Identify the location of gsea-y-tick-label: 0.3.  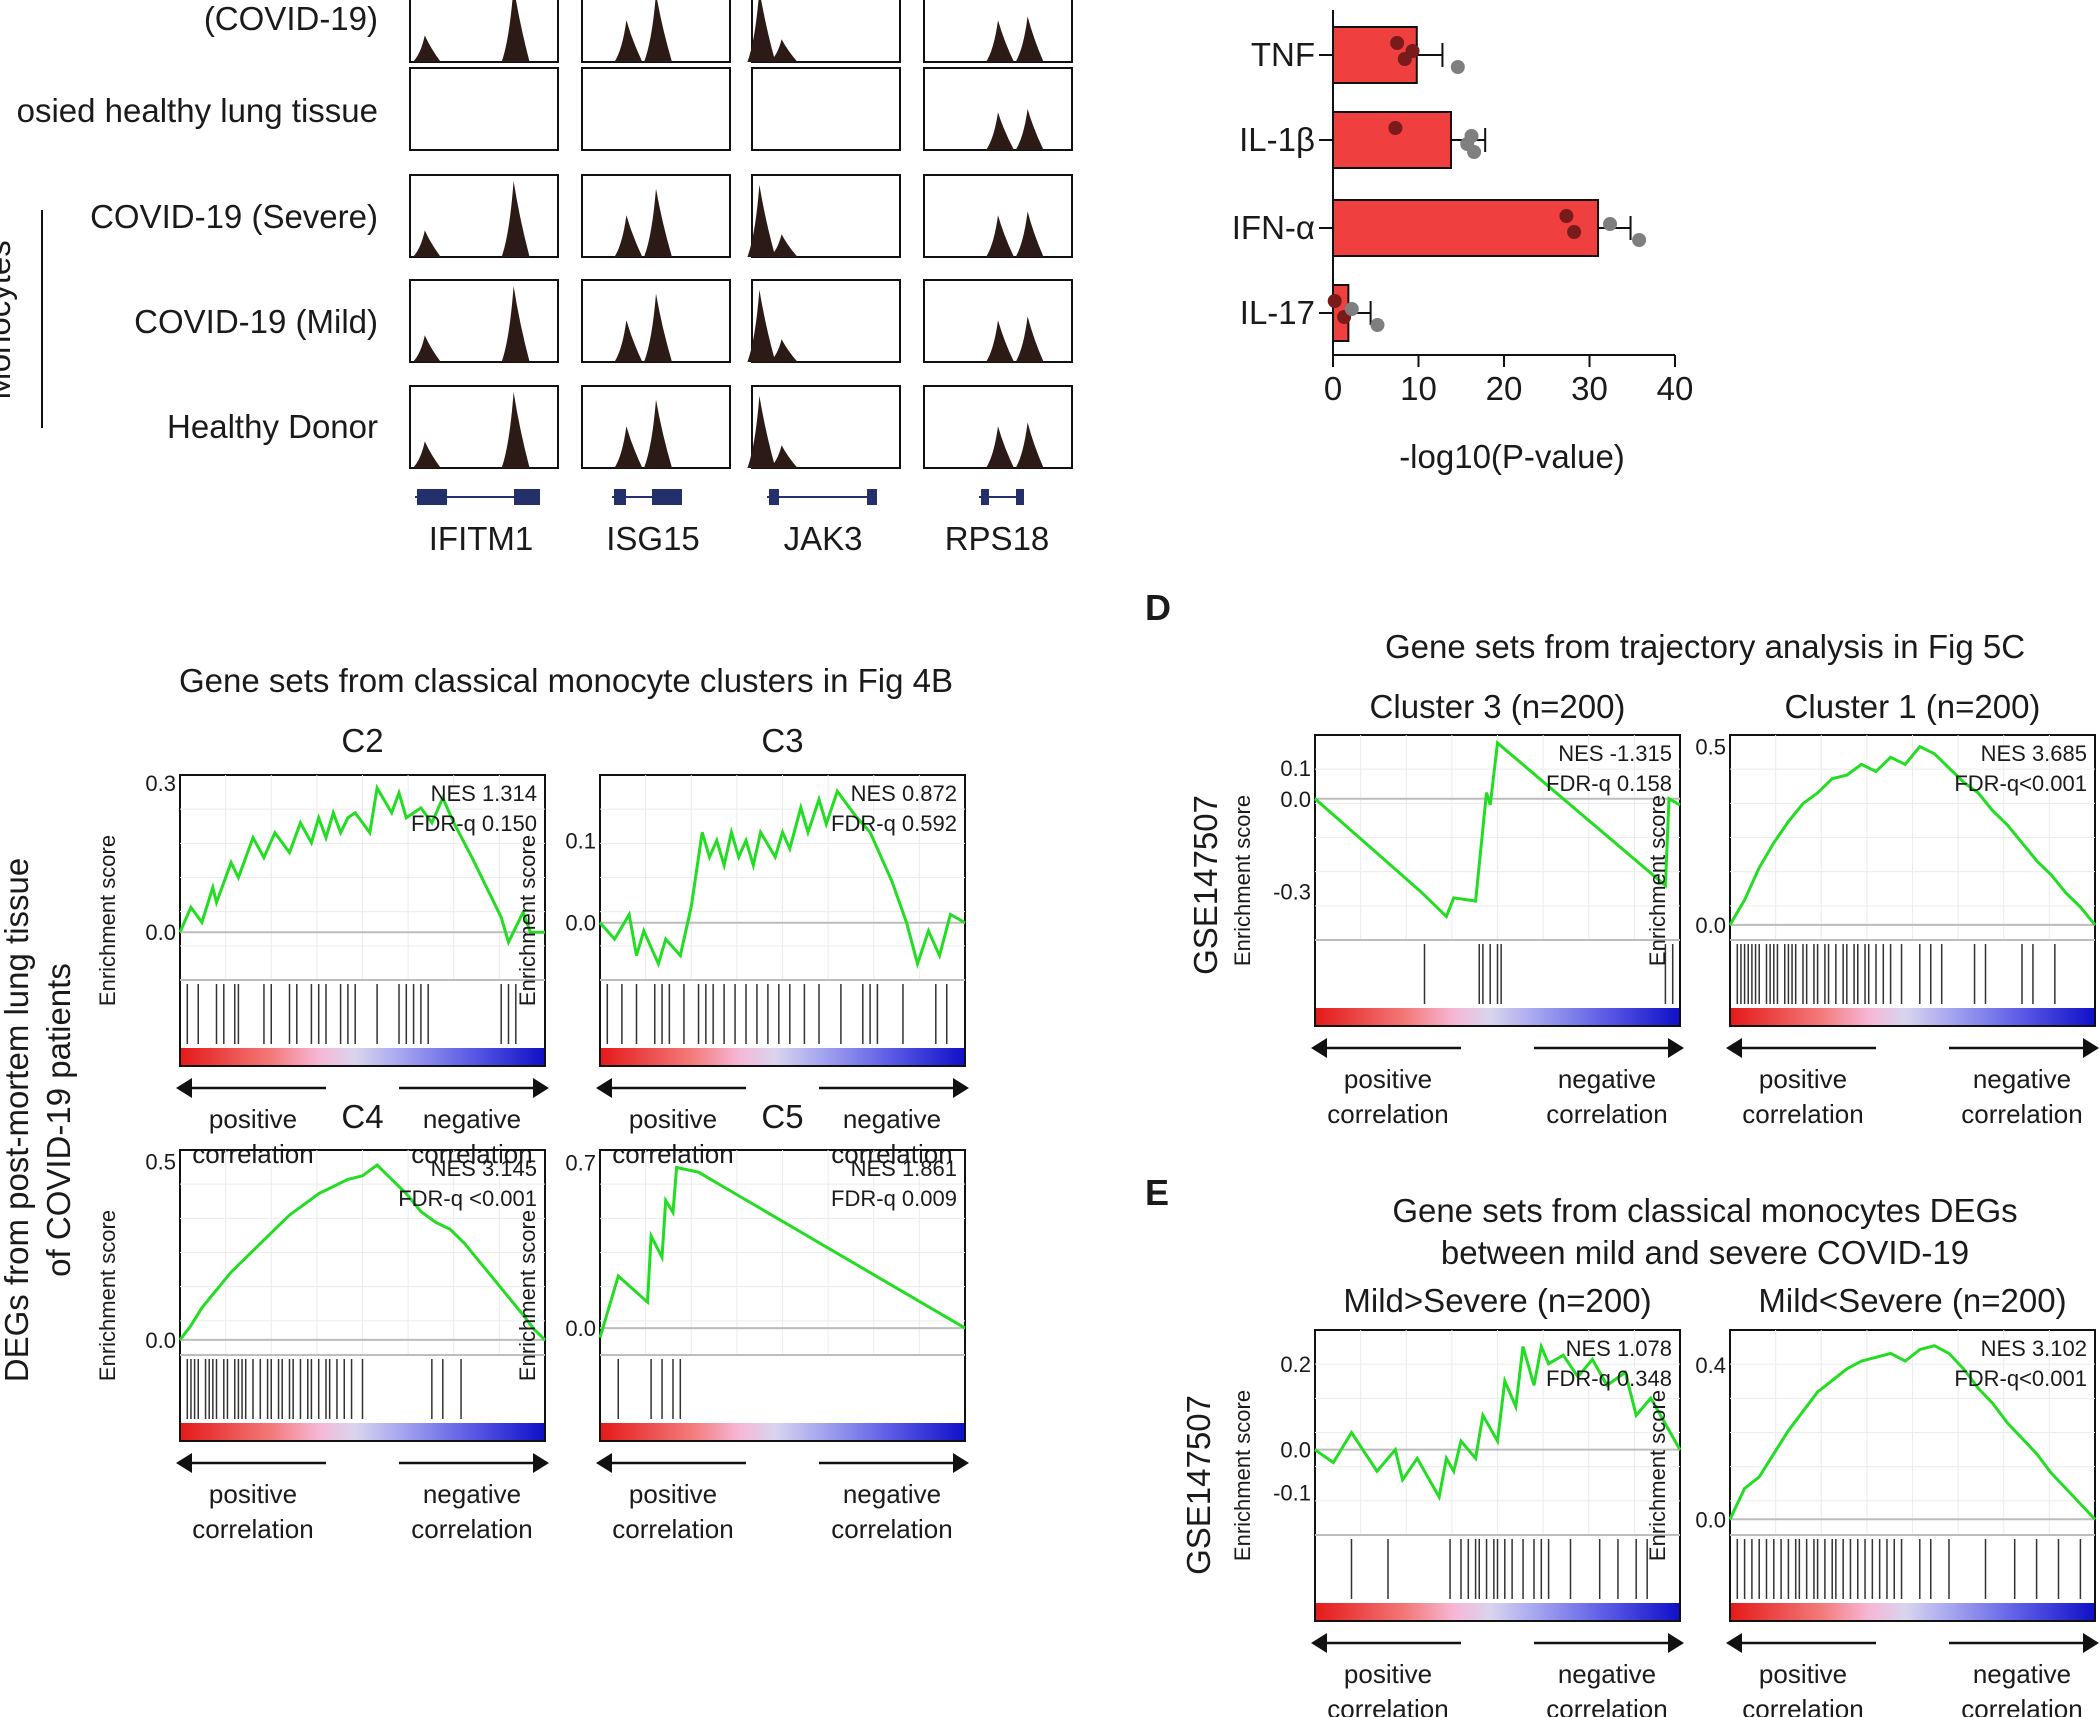
(160, 783).